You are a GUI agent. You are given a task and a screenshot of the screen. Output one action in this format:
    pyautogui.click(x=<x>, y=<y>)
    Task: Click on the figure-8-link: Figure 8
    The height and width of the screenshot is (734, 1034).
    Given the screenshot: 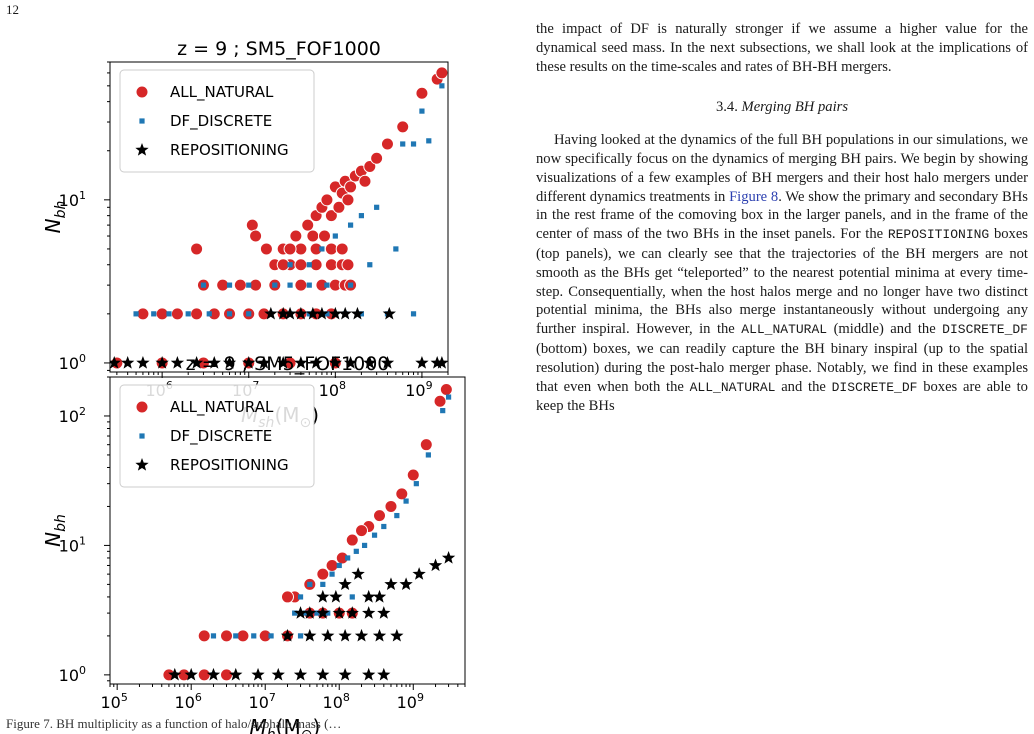 What is the action you would take?
    pyautogui.click(x=754, y=196)
    